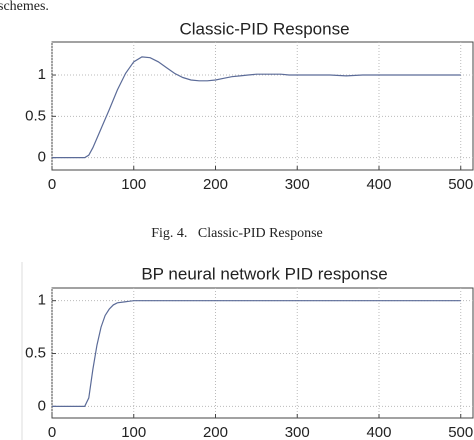  Describe the element at coordinates (24, 7) in the screenshot. I see `body-text: schemes.` at that location.